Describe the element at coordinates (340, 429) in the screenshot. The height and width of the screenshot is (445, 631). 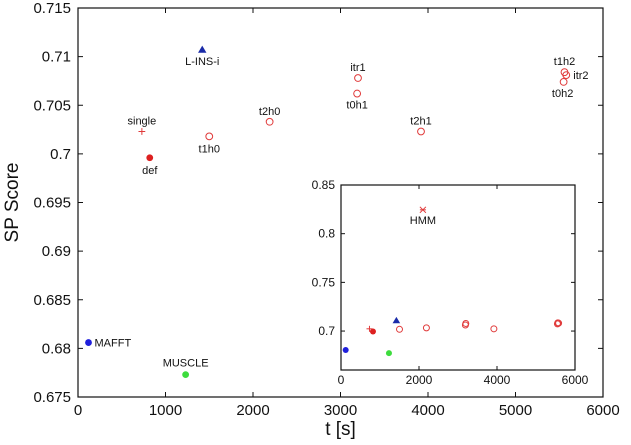
I see `main-x-axis-title: t [s]` at that location.